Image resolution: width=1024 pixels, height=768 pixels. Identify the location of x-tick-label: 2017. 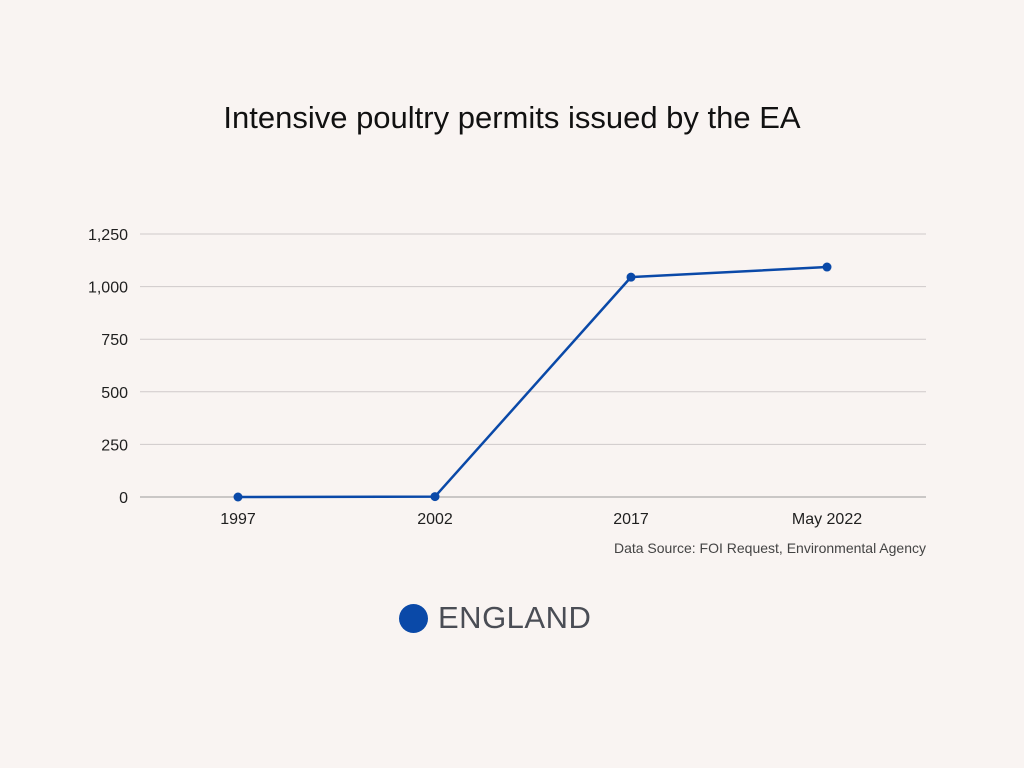
(631, 519).